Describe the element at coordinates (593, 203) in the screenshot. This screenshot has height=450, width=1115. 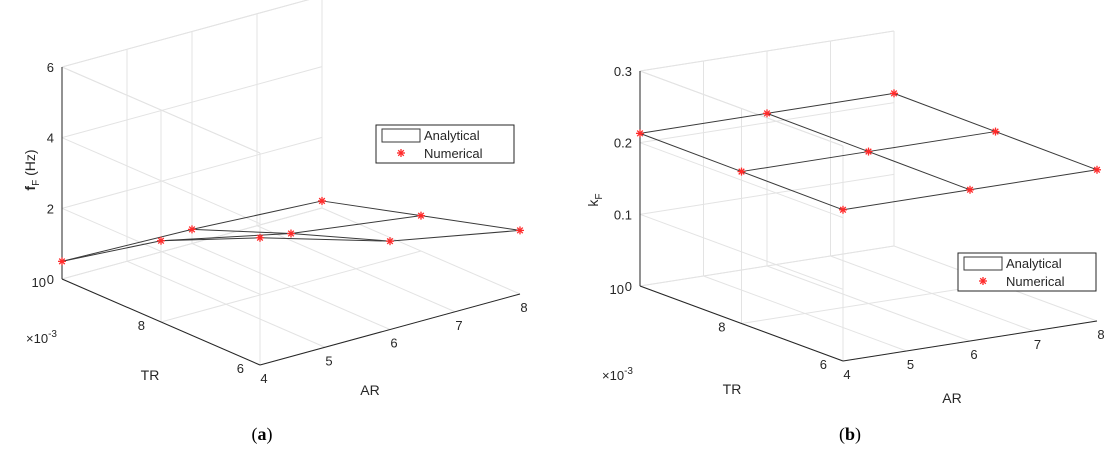
I see `z-label-main: k` at that location.